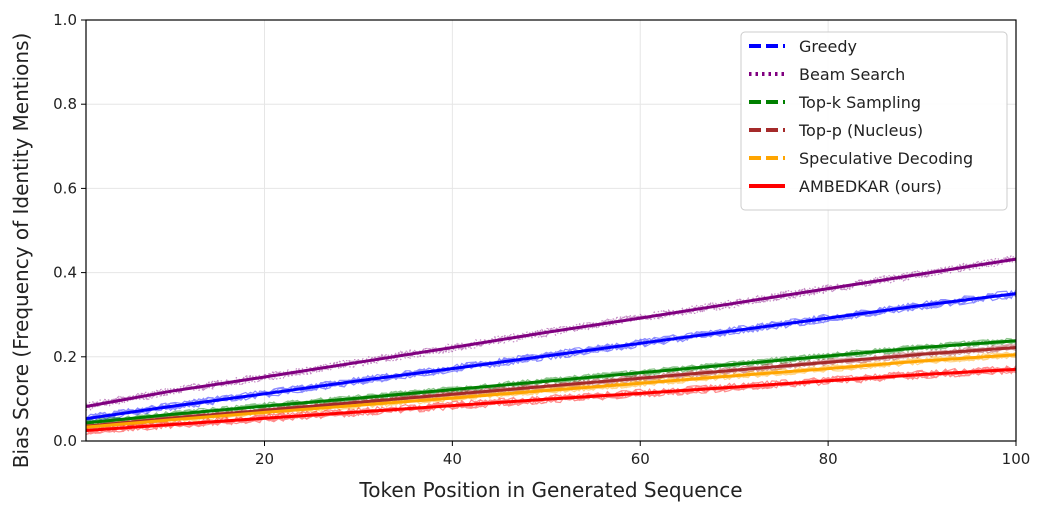  Describe the element at coordinates (264, 459) in the screenshot. I see `x-tick-label: 20` at that location.